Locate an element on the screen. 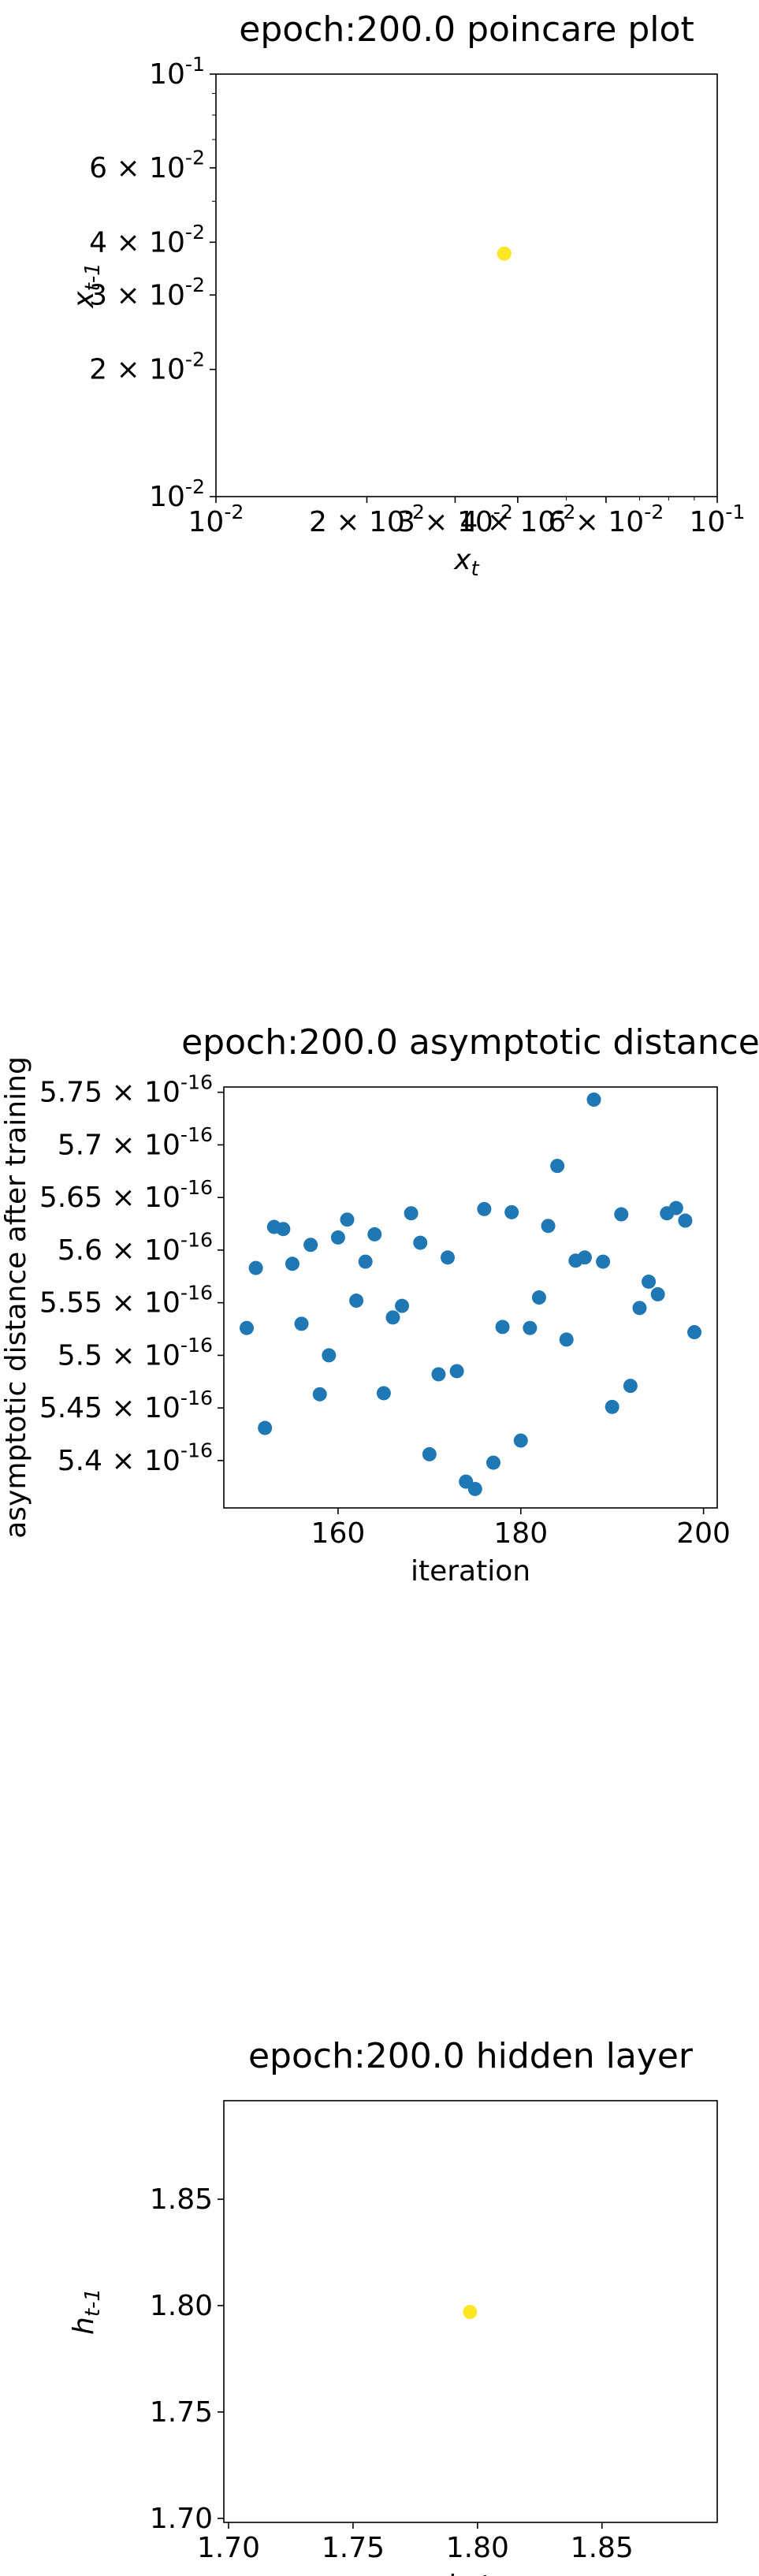 The image size is (759, 2576). y-axis-label: xt-1 is located at coordinates (86, 285).